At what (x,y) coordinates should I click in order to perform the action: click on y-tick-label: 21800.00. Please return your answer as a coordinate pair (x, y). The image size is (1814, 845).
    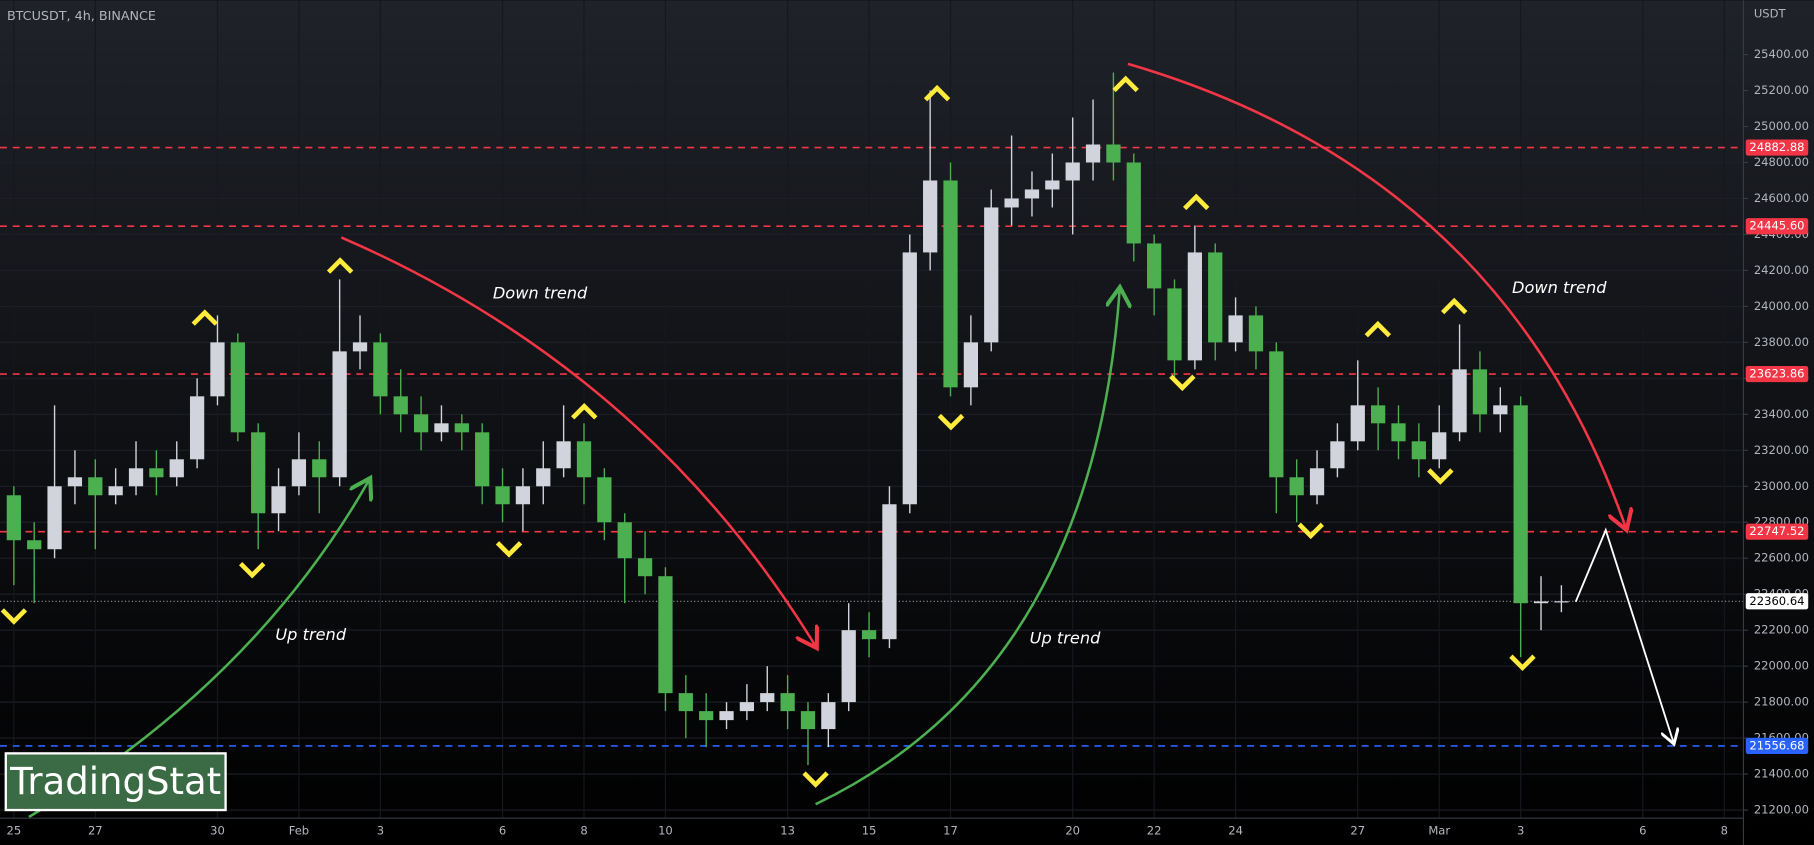
    Looking at the image, I should click on (1781, 702).